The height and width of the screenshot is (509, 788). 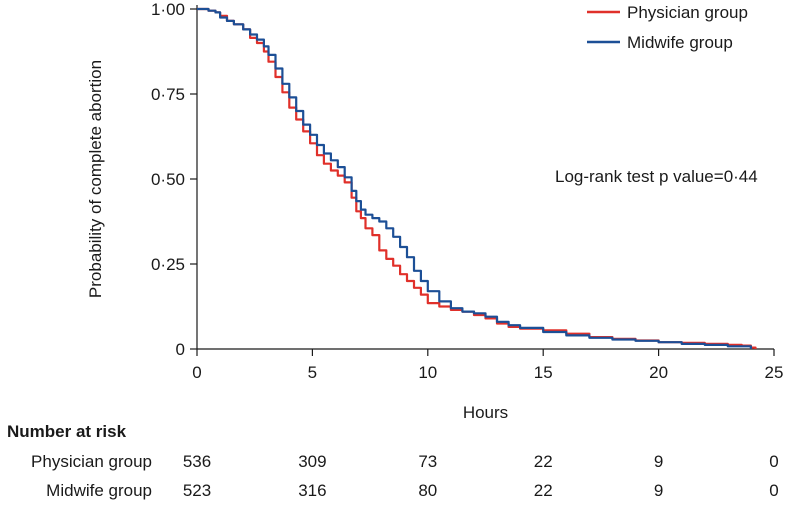 What do you see at coordinates (427, 372) in the screenshot?
I see `x-tick-label: 10` at bounding box center [427, 372].